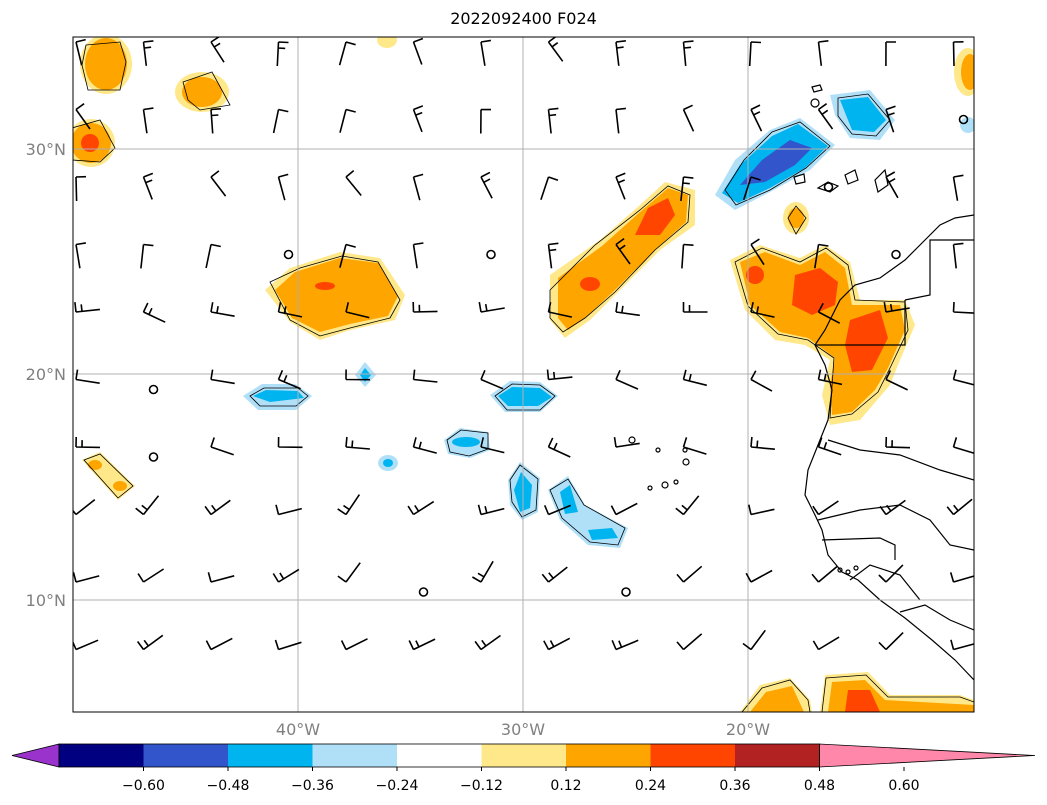 This screenshot has height=805, width=1047. Describe the element at coordinates (397, 786) in the screenshot. I see `colorbar-tick-label: −0.24` at that location.